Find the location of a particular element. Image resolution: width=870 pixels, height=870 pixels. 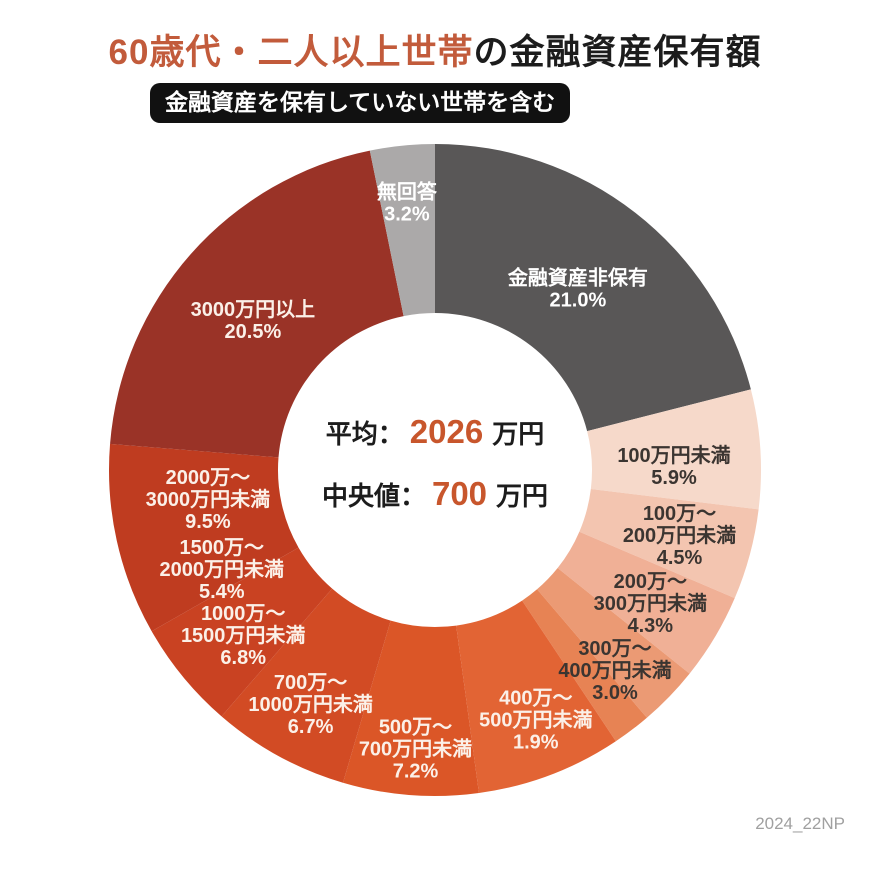

slice-label-9: 1000万～ 1500万円未満 6.8% is located at coordinates (243, 636).